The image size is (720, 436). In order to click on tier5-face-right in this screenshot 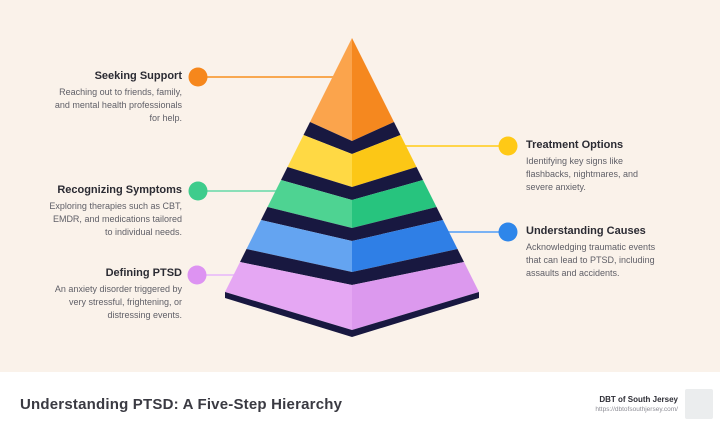, I will do `click(415, 296)`.